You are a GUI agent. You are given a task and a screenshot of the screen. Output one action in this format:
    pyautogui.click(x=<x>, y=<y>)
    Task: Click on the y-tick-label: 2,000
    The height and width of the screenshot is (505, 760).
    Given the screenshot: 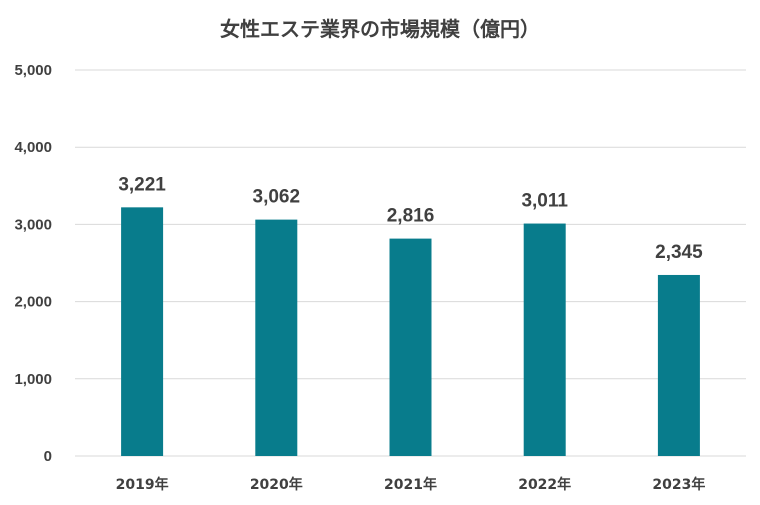 What is the action you would take?
    pyautogui.click(x=33, y=302)
    